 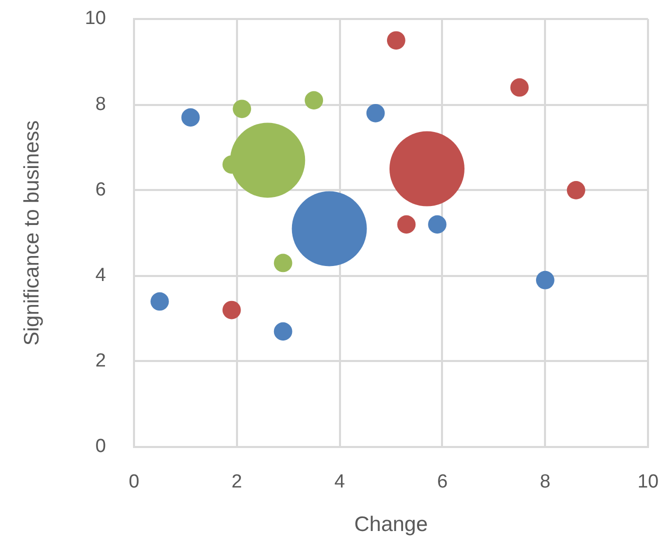 I want to click on y-tick-label: 0, so click(x=100, y=447).